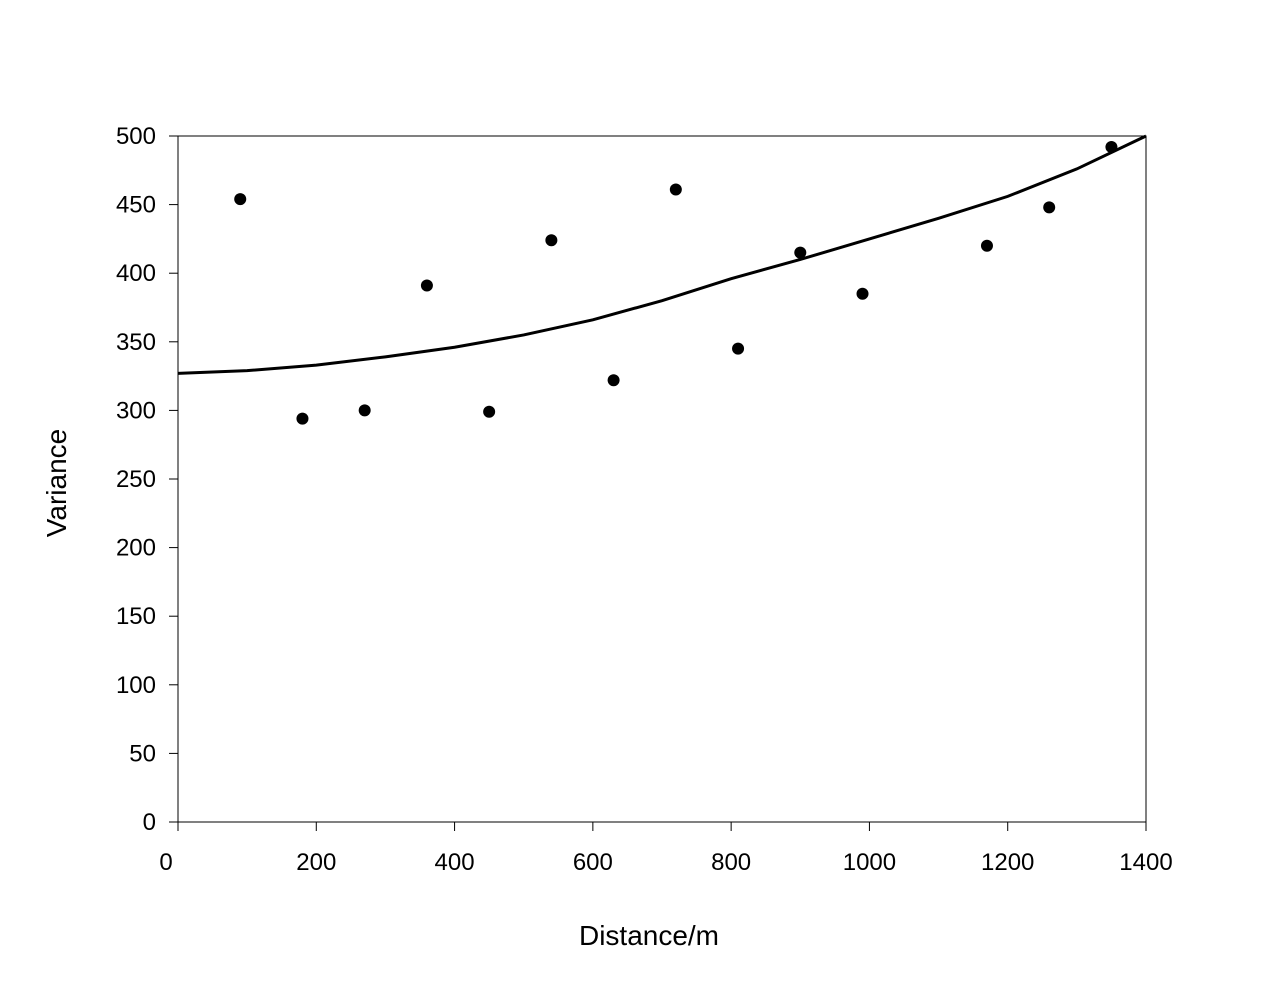 The image size is (1268, 1000). What do you see at coordinates (142, 753) in the screenshot?
I see `y-tick-label: 50` at bounding box center [142, 753].